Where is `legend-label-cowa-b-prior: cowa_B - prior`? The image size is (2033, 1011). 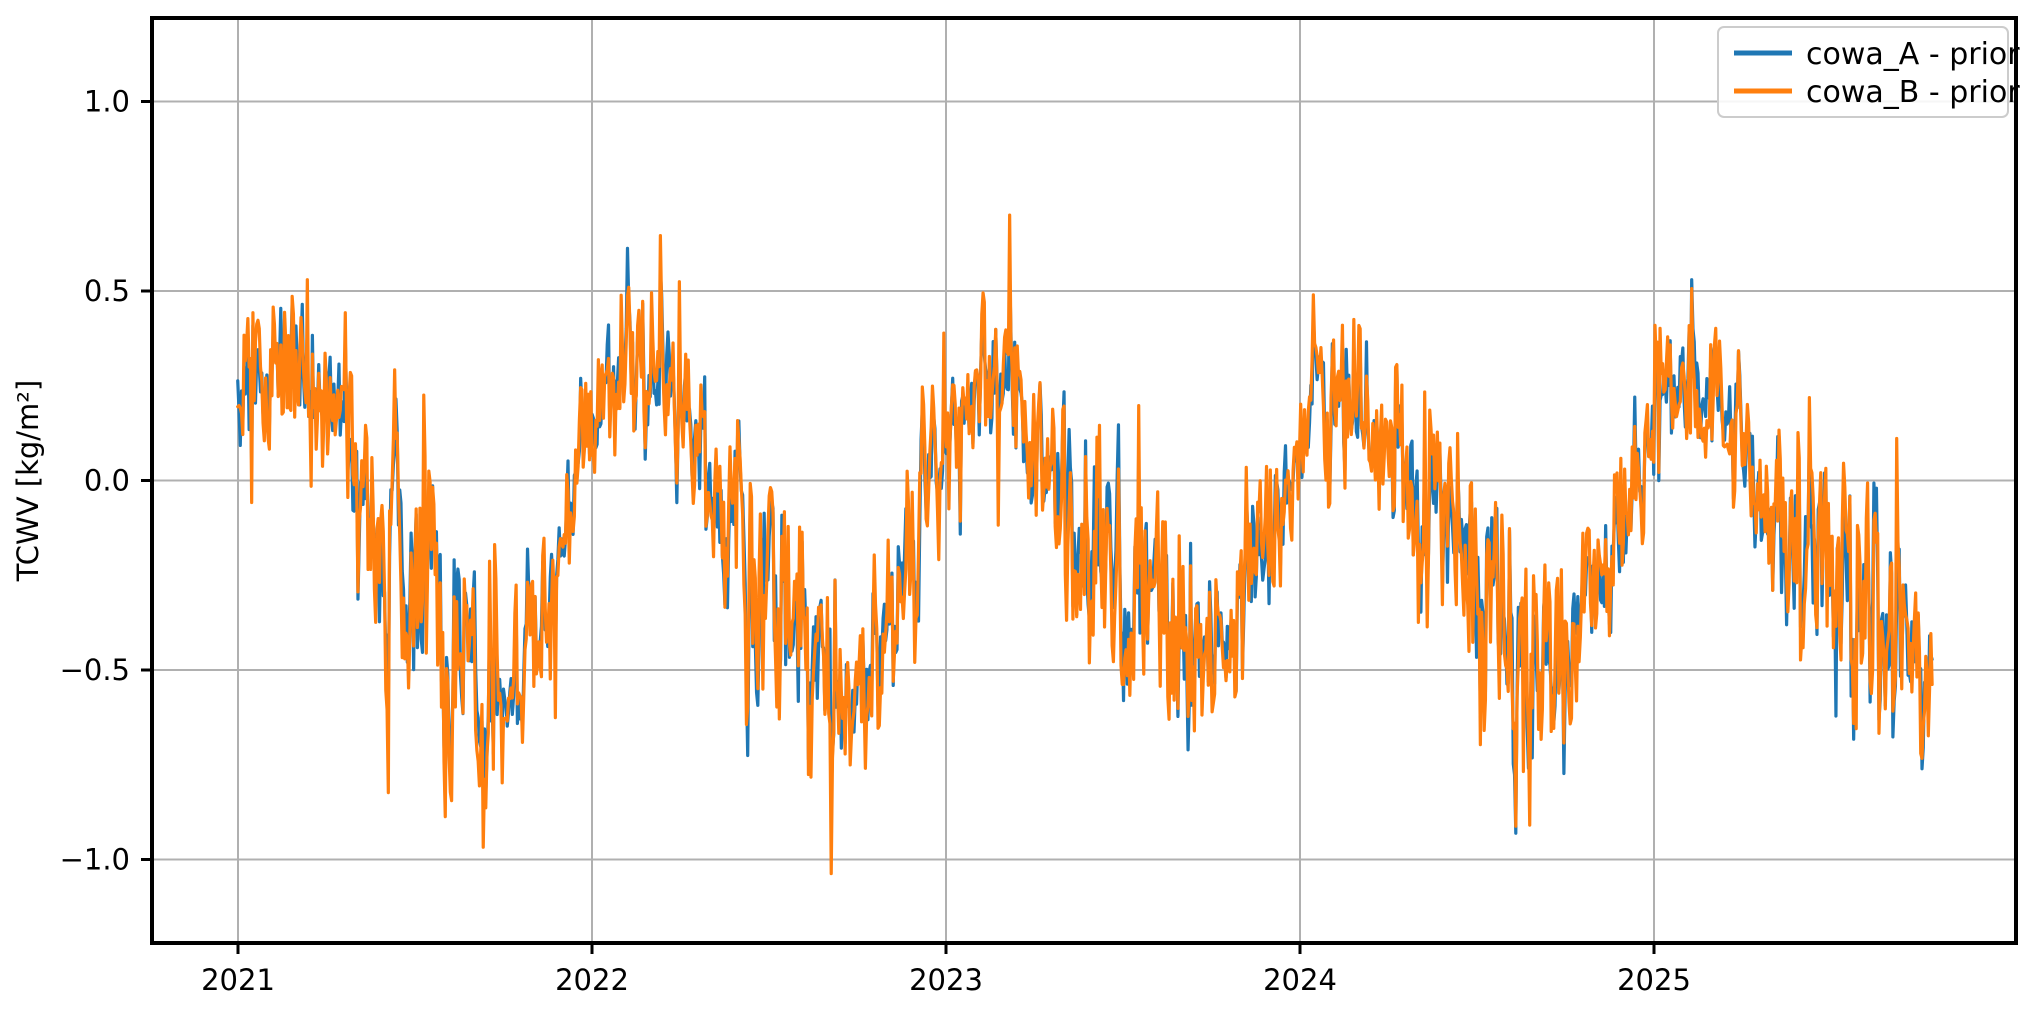 legend-label-cowa-b-prior: cowa_B - prior is located at coordinates (1913, 92).